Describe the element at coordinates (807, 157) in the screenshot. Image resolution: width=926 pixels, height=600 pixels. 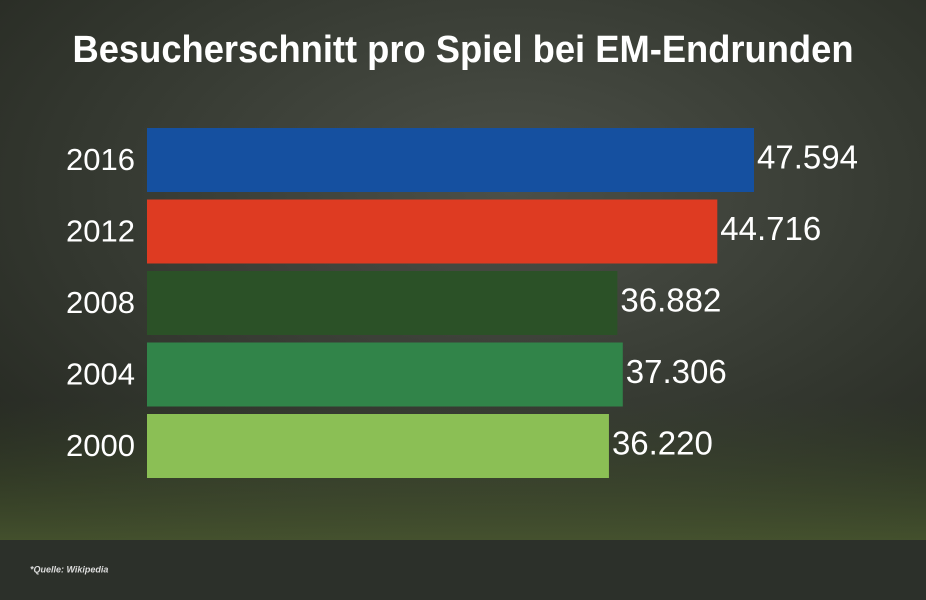
I see `value-label: 47.594` at that location.